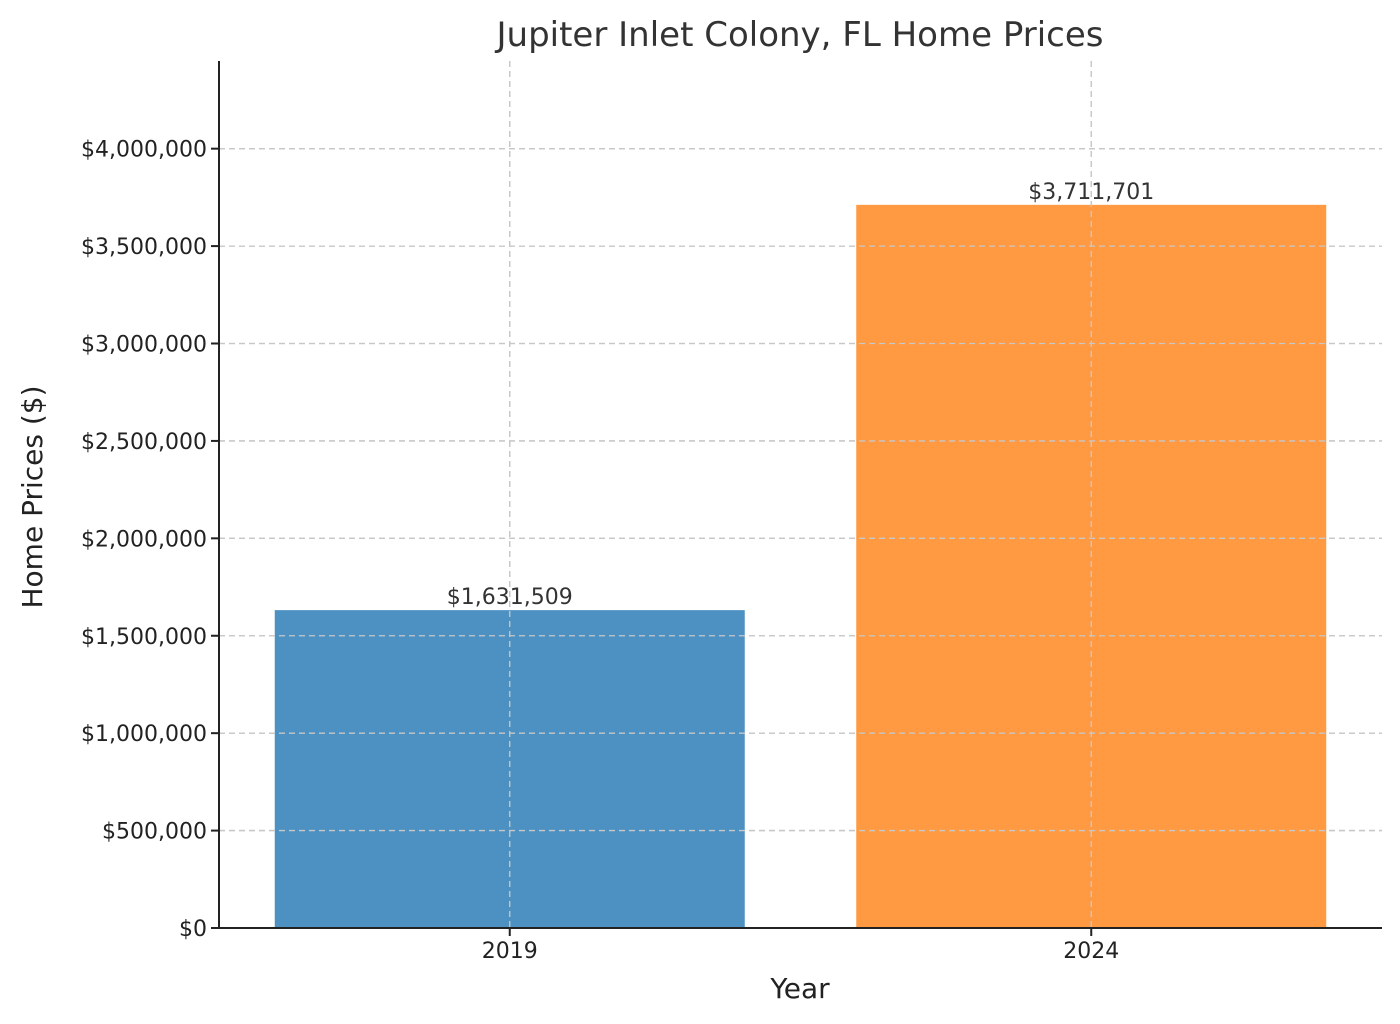 The width and height of the screenshot is (1400, 1024). I want to click on y-axis-label: Home Prices ($), so click(32, 496).